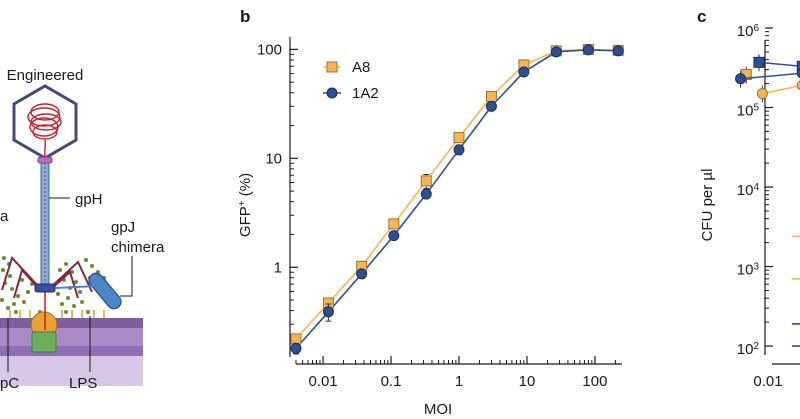  Describe the element at coordinates (71, 323) in the screenshot. I see `outer-membrane` at that location.